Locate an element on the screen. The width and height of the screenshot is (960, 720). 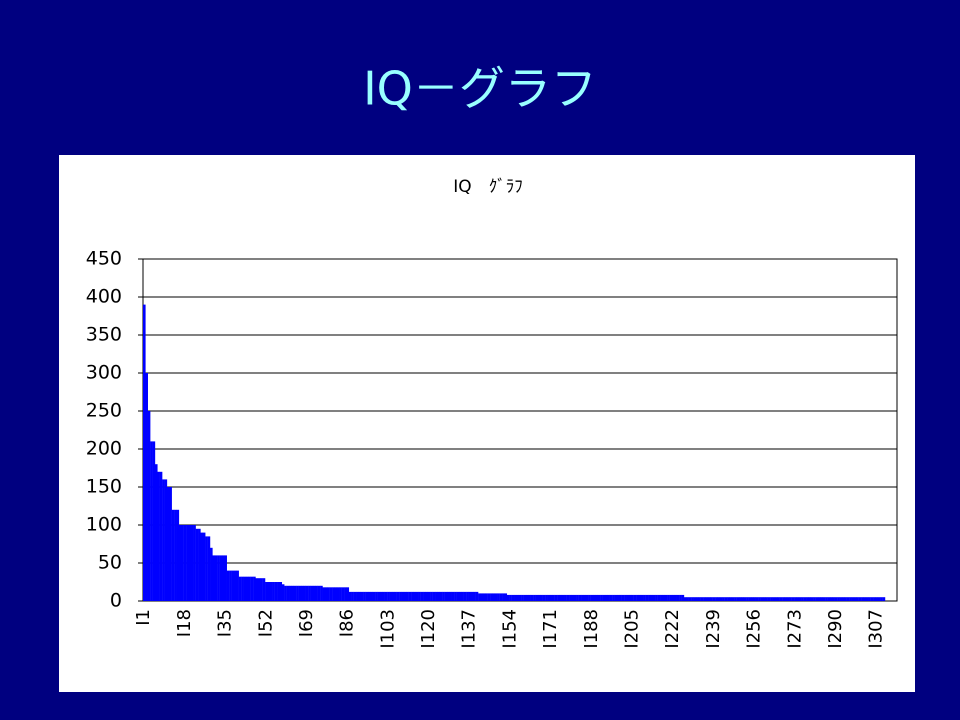
x-tick-label: I137 is located at coordinates (469, 629).